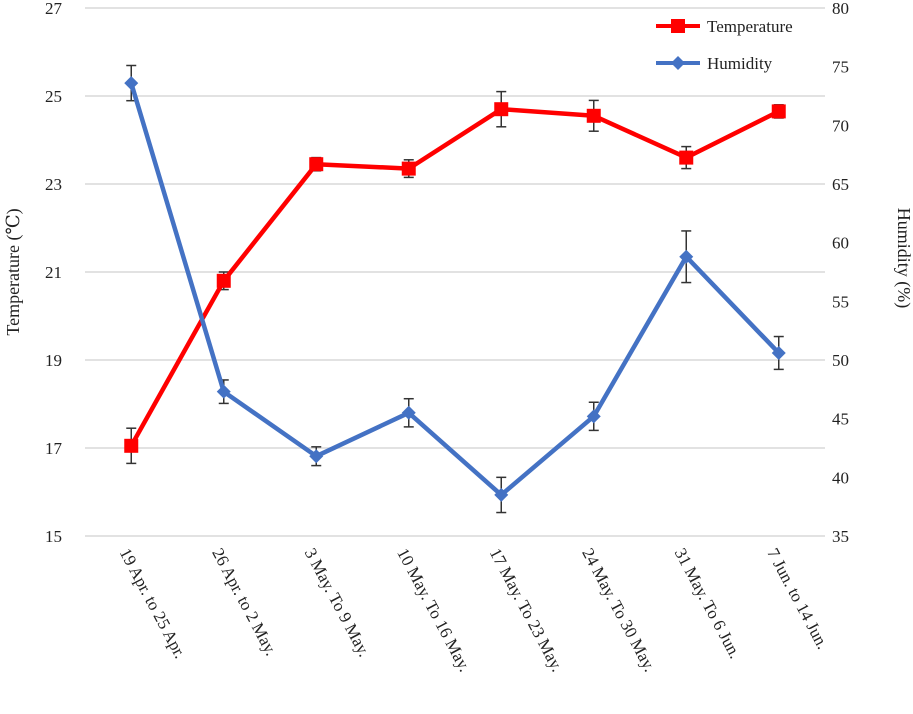 The width and height of the screenshot is (913, 714). I want to click on x-category-label: 24 May. To 30 May., so click(618, 610).